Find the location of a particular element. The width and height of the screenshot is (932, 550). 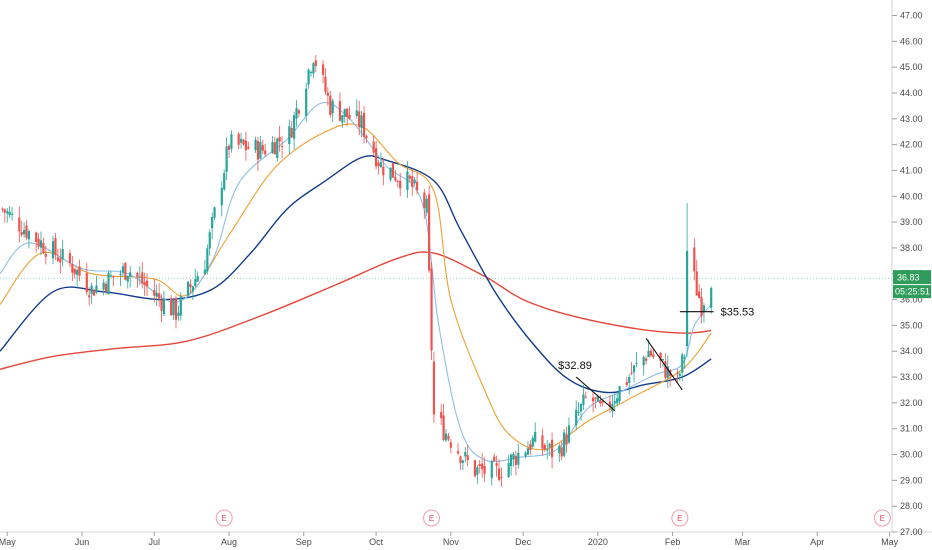

annotations: $35.53 $32.89 is located at coordinates (656, 359).